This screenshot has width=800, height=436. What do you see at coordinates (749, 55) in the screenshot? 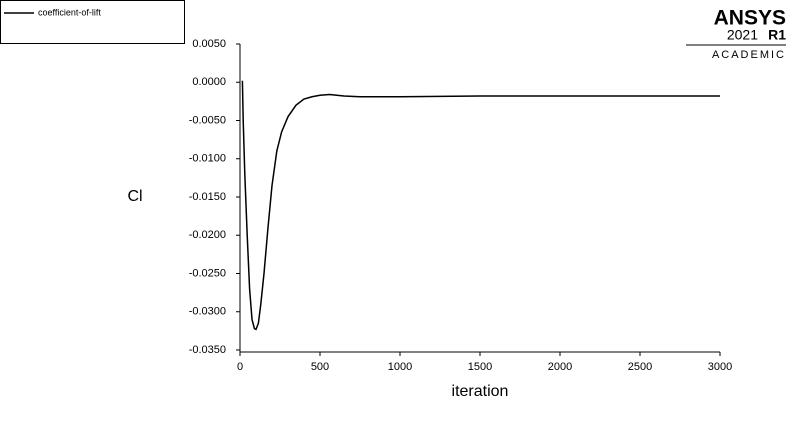
I see `logo-edition: ACADEMIC` at bounding box center [749, 55].